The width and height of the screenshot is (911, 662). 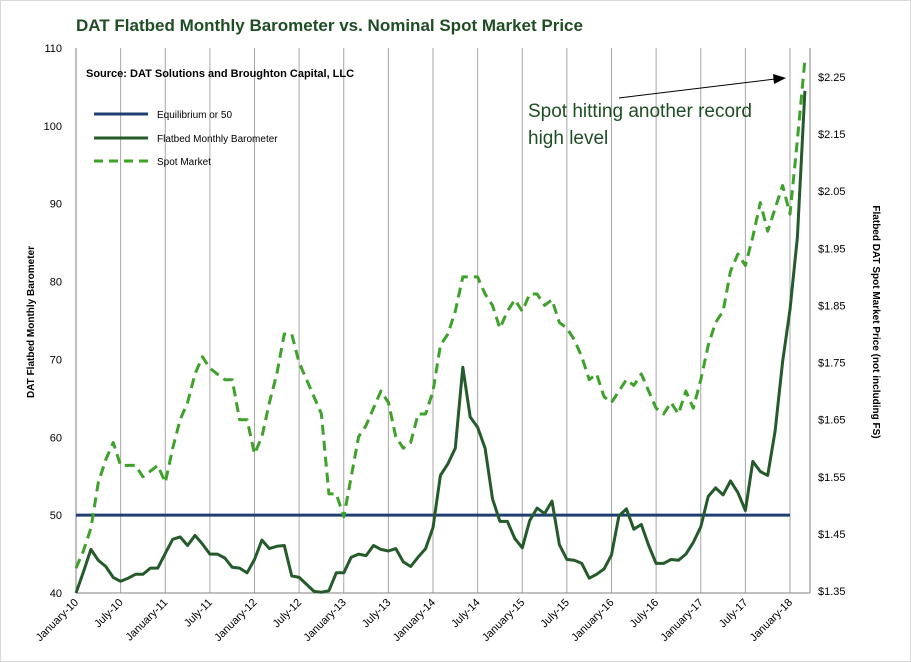 I want to click on x-tick-label: January-17, so click(x=681, y=620).